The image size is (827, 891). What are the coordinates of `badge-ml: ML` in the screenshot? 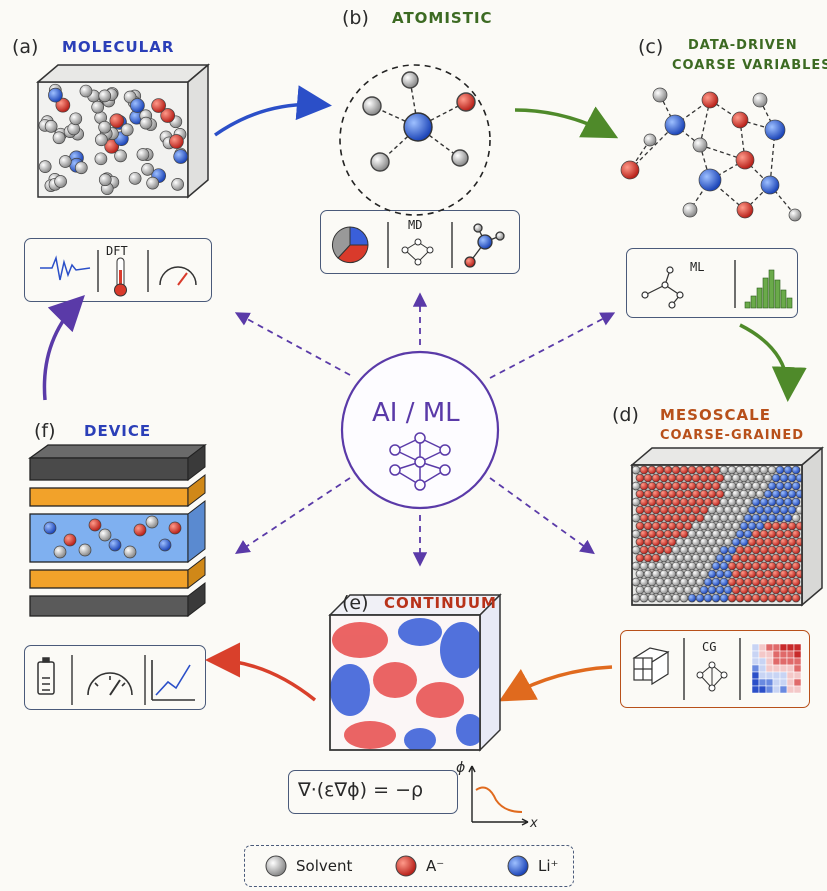 It's located at (697, 267).